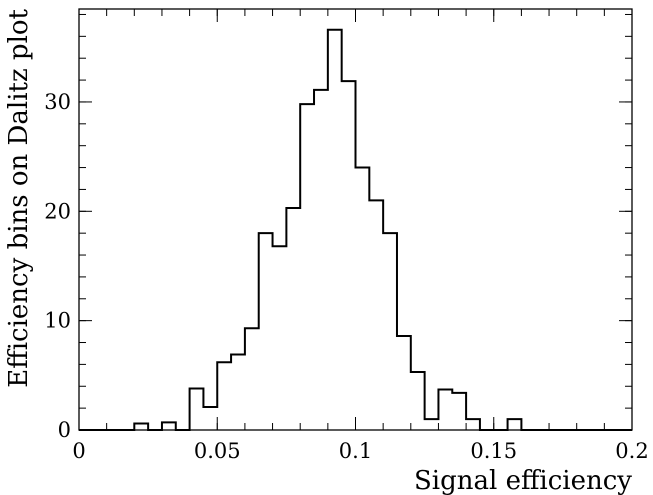 This screenshot has height=495, width=653. I want to click on x-tick-label: 0.2, so click(631, 451).